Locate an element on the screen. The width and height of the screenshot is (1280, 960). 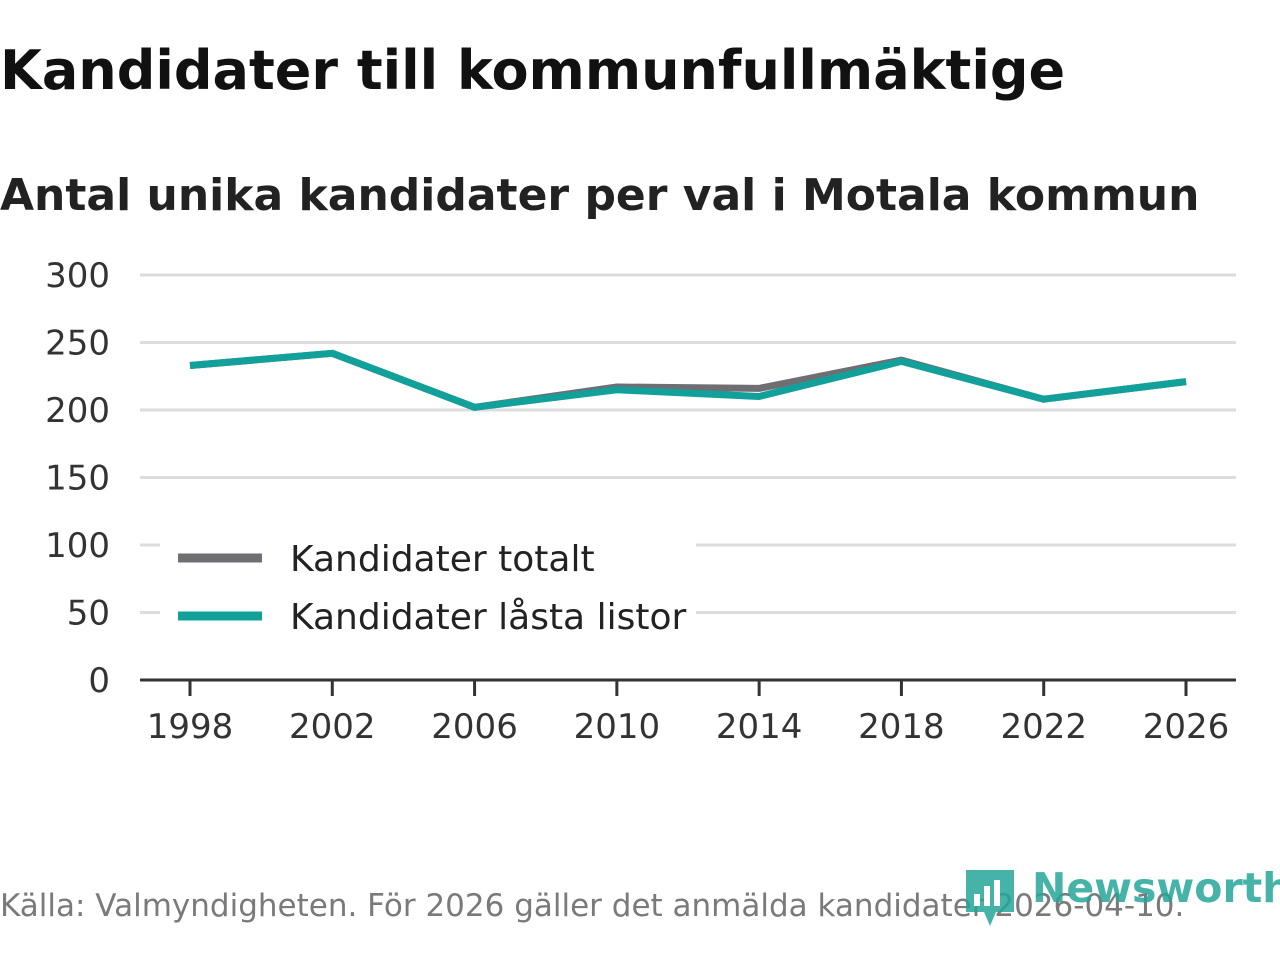
y-axis-ticks: 0 50 100 150 200 250 300 is located at coordinates (77, 478).